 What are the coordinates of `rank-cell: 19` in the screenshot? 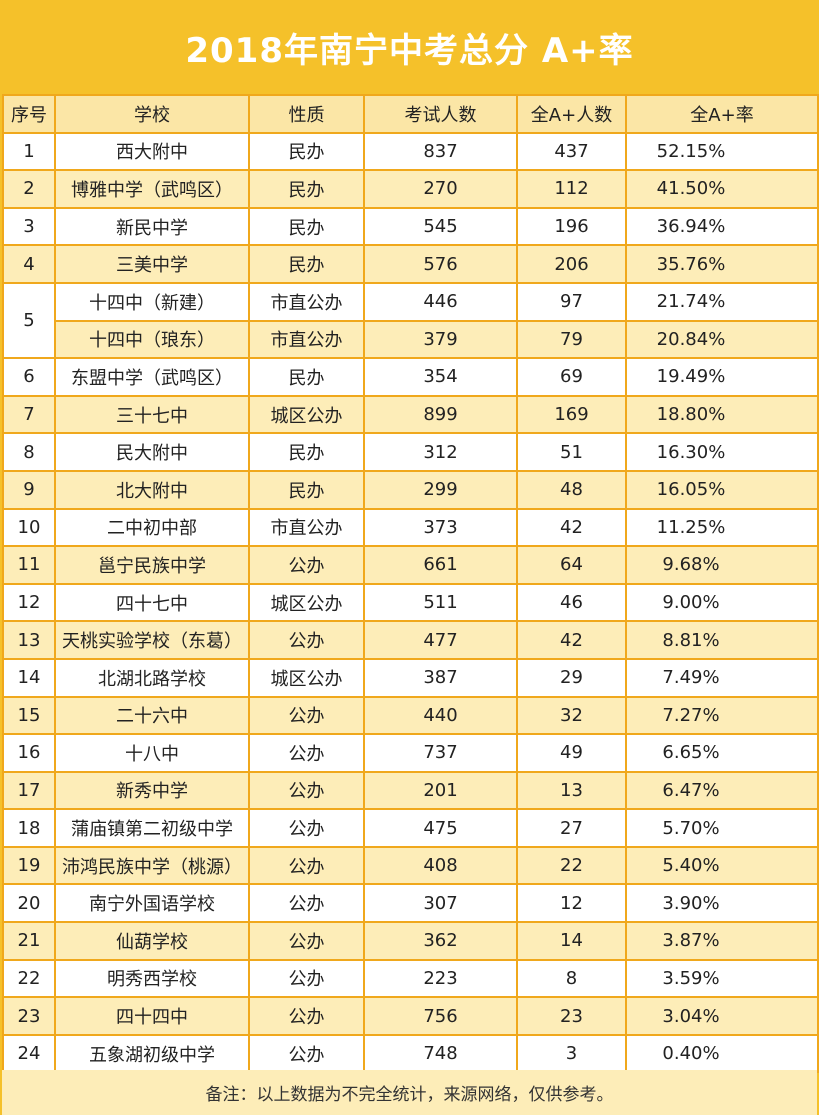 It's located at (29, 865).